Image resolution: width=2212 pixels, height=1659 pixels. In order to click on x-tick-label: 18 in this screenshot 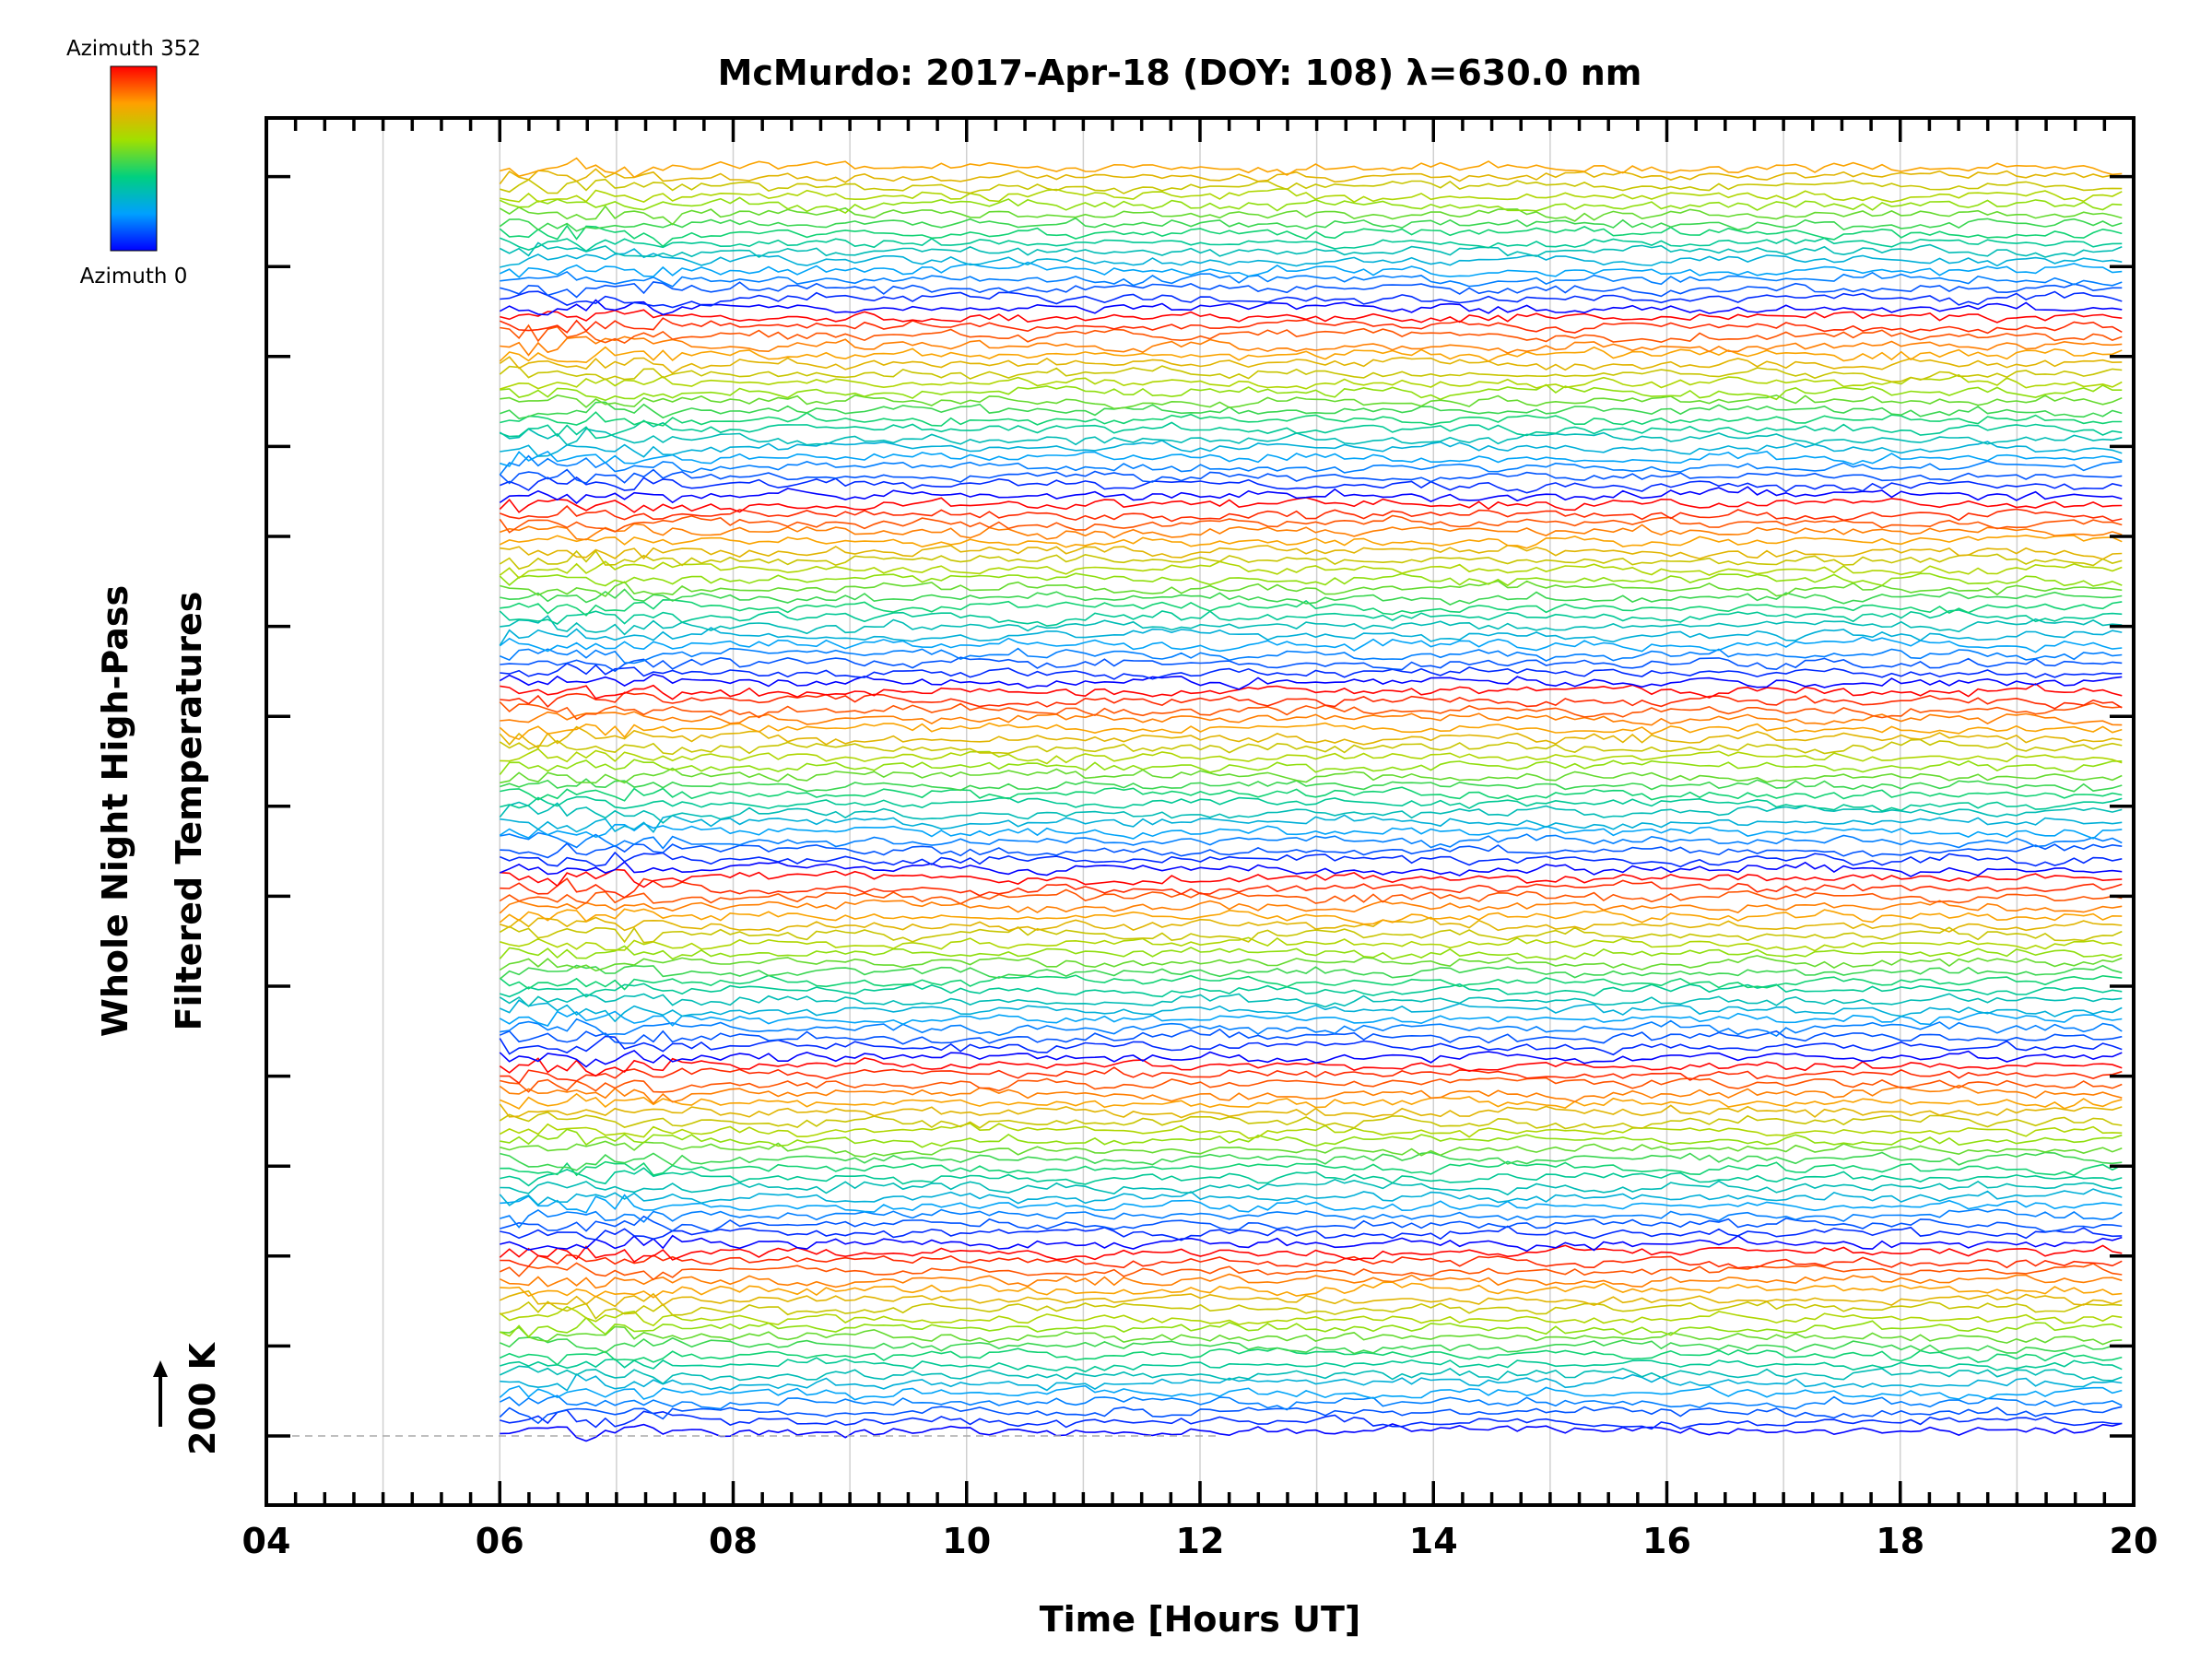, I will do `click(1900, 1541)`.